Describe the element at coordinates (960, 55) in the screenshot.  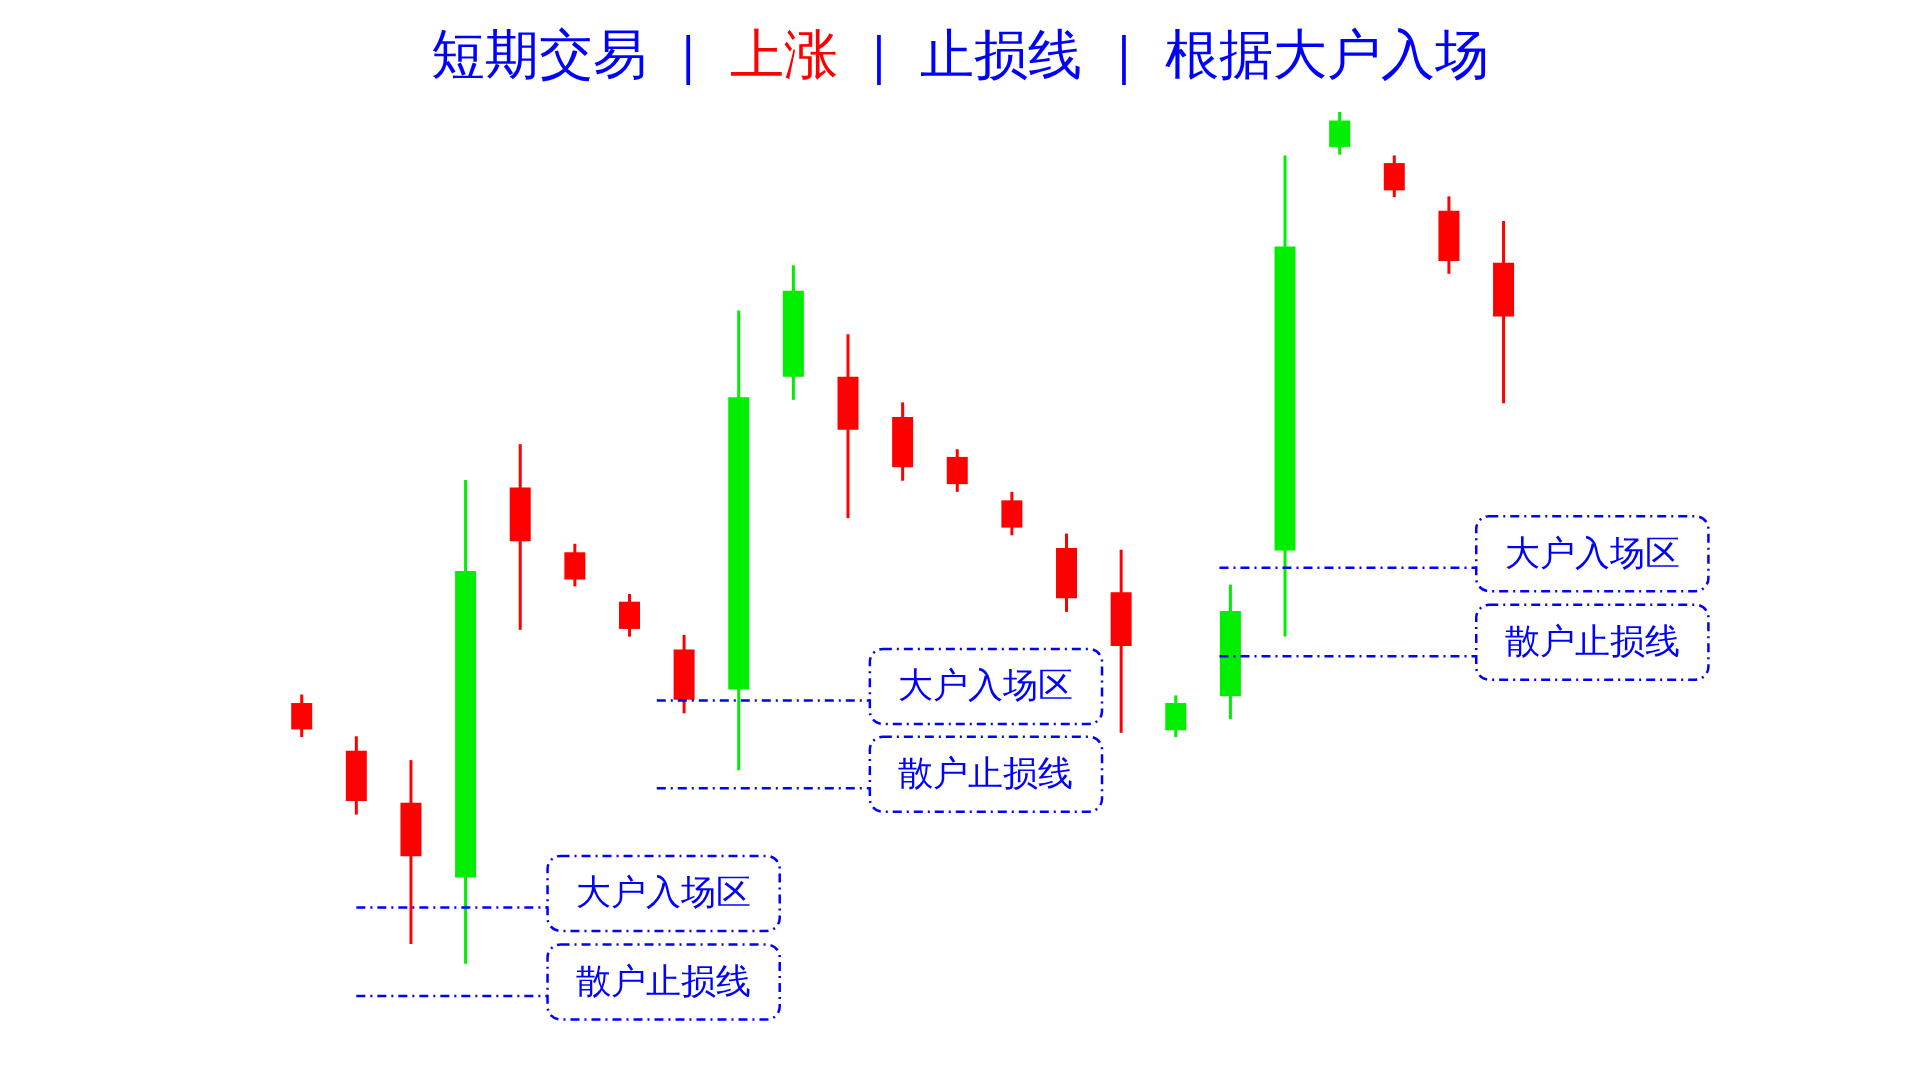
I see `chart-title: 短期交易 | 上涨 | 止损线 | 根据大户入场` at that location.